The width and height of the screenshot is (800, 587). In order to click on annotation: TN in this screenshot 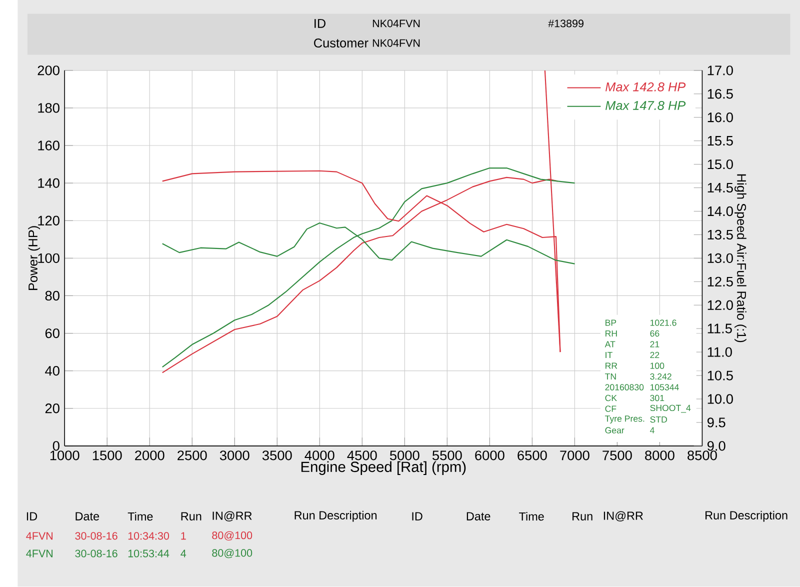, I will do `click(610, 377)`.